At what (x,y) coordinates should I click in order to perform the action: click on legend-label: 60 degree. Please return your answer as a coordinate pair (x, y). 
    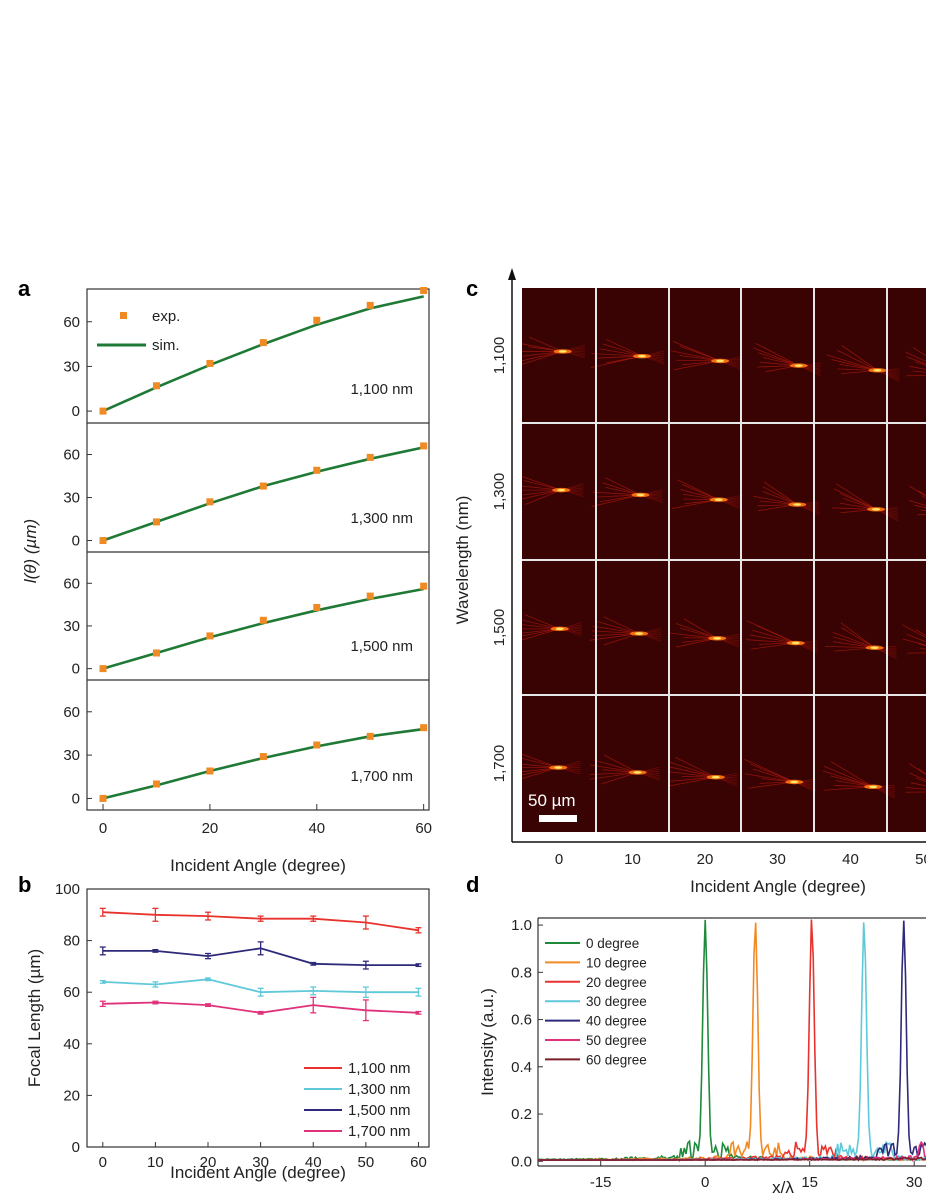
    Looking at the image, I should click on (616, 1059).